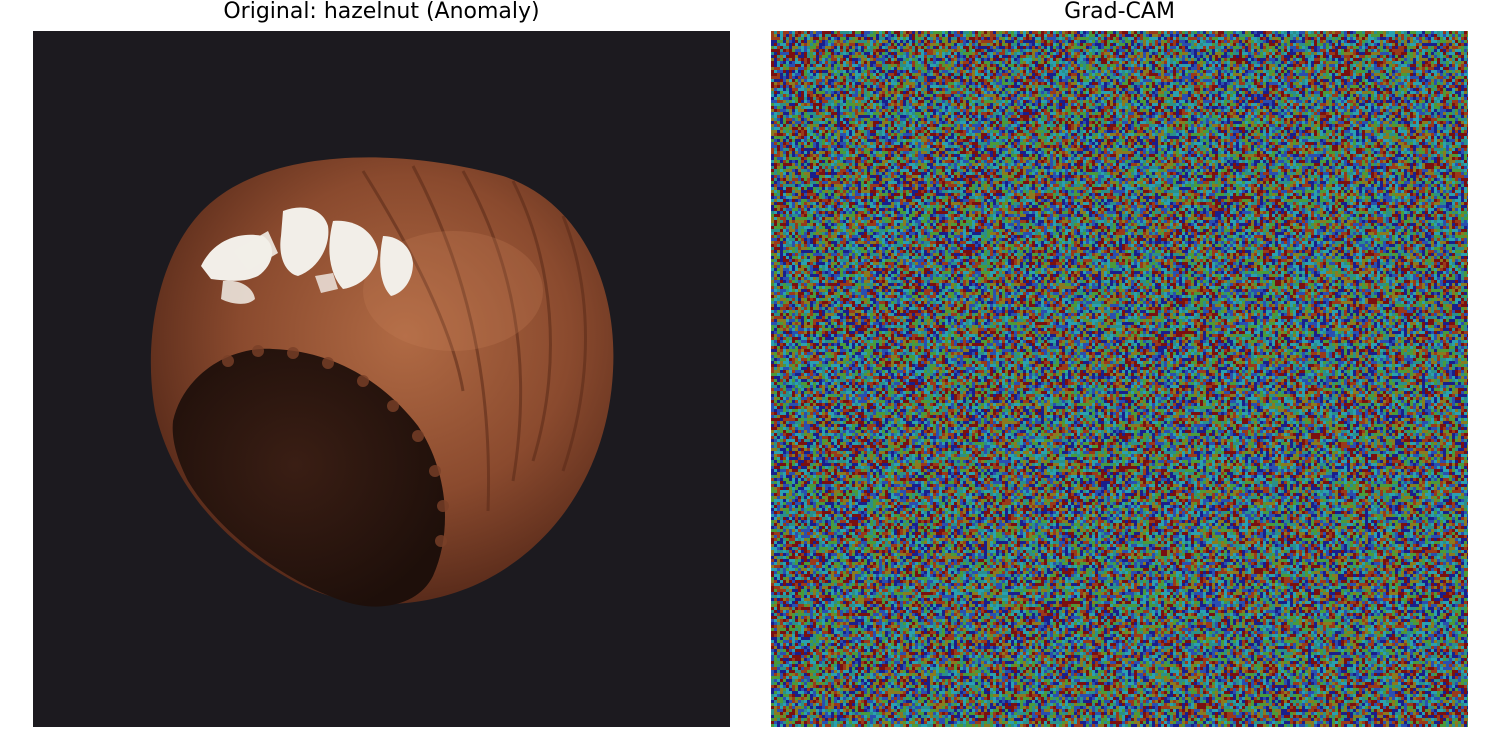 The image size is (1500, 750). I want to click on shell-stripes, so click(474, 338).